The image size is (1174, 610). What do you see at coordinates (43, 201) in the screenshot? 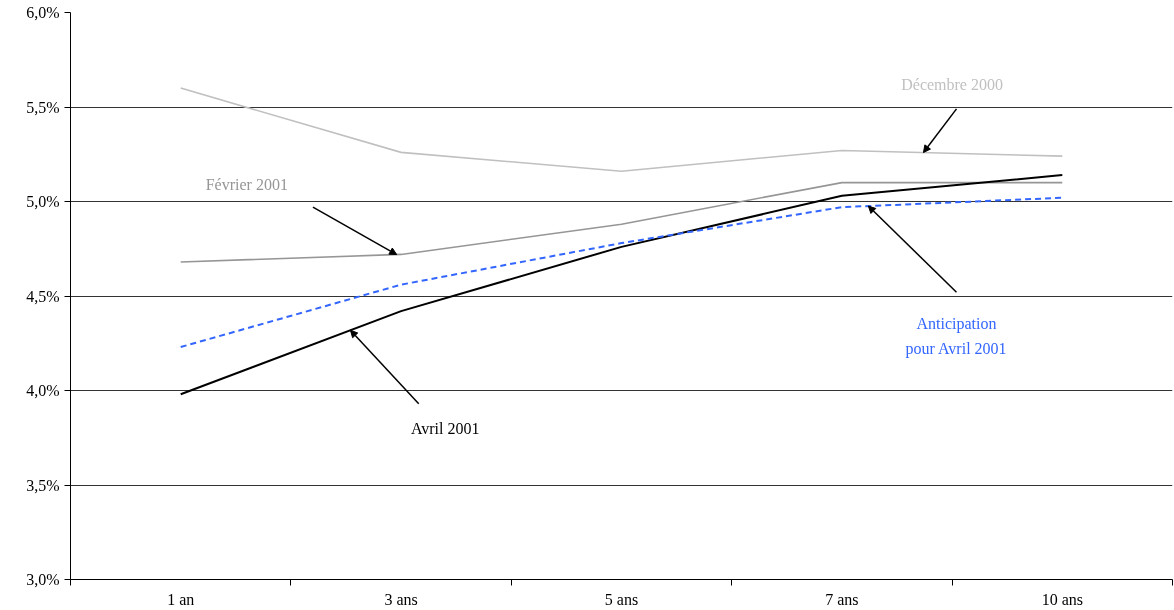
I see `y-tick-label: 5,0%` at bounding box center [43, 201].